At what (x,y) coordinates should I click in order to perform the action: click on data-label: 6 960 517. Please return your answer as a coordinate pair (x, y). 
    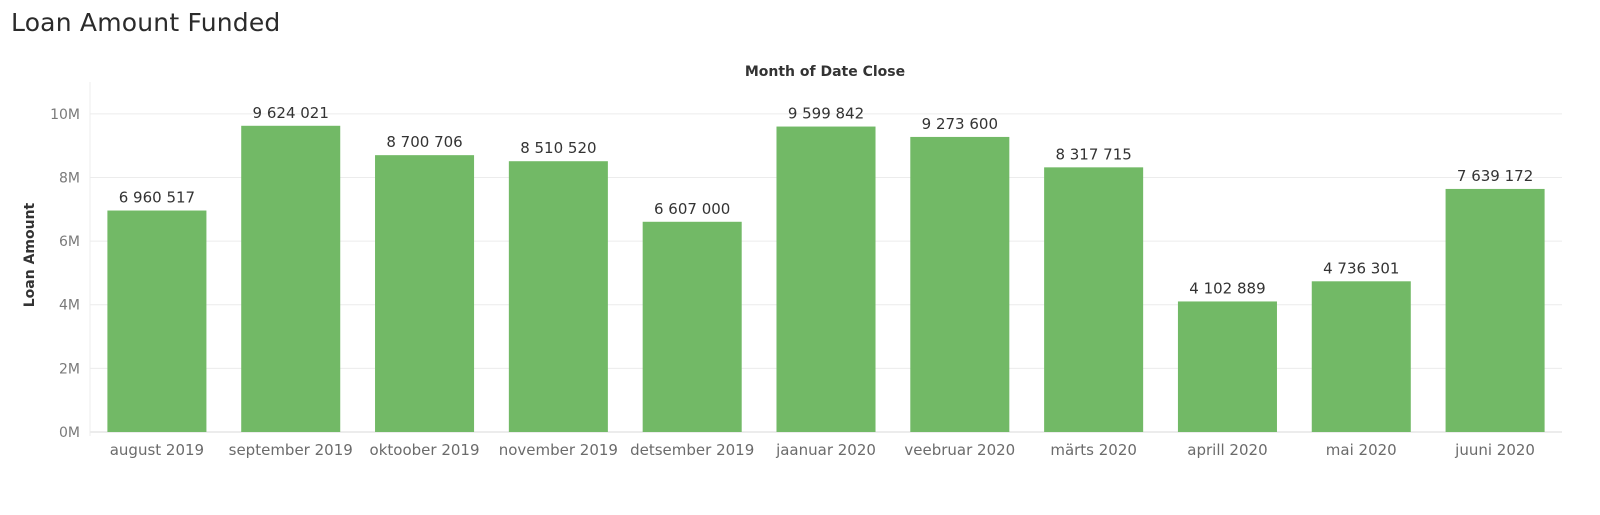
    Looking at the image, I should click on (157, 198).